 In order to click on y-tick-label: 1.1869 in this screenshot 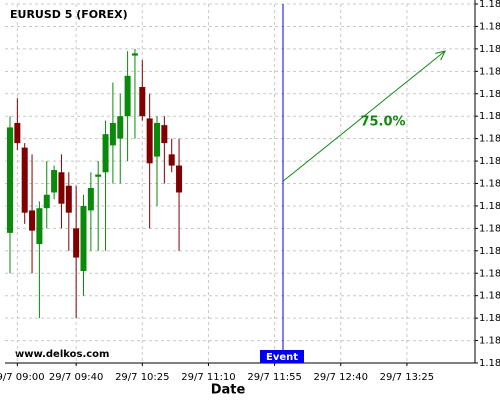, I will do `click(489, 296)`.